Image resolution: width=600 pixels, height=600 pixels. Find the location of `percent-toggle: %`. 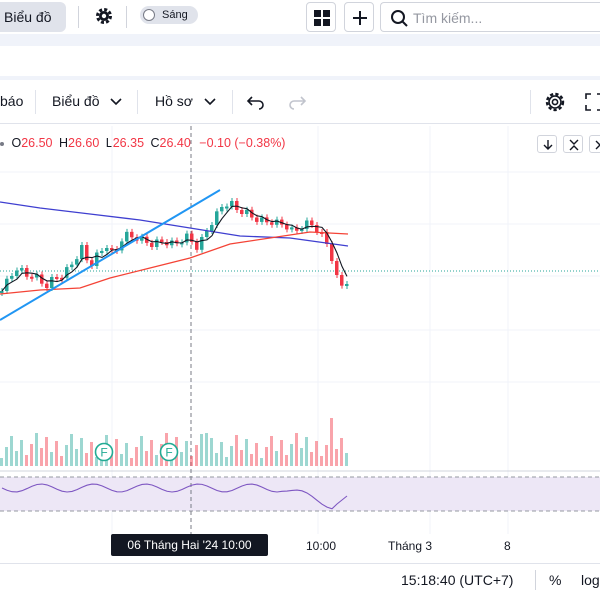

percent-toggle: % is located at coordinates (555, 580).